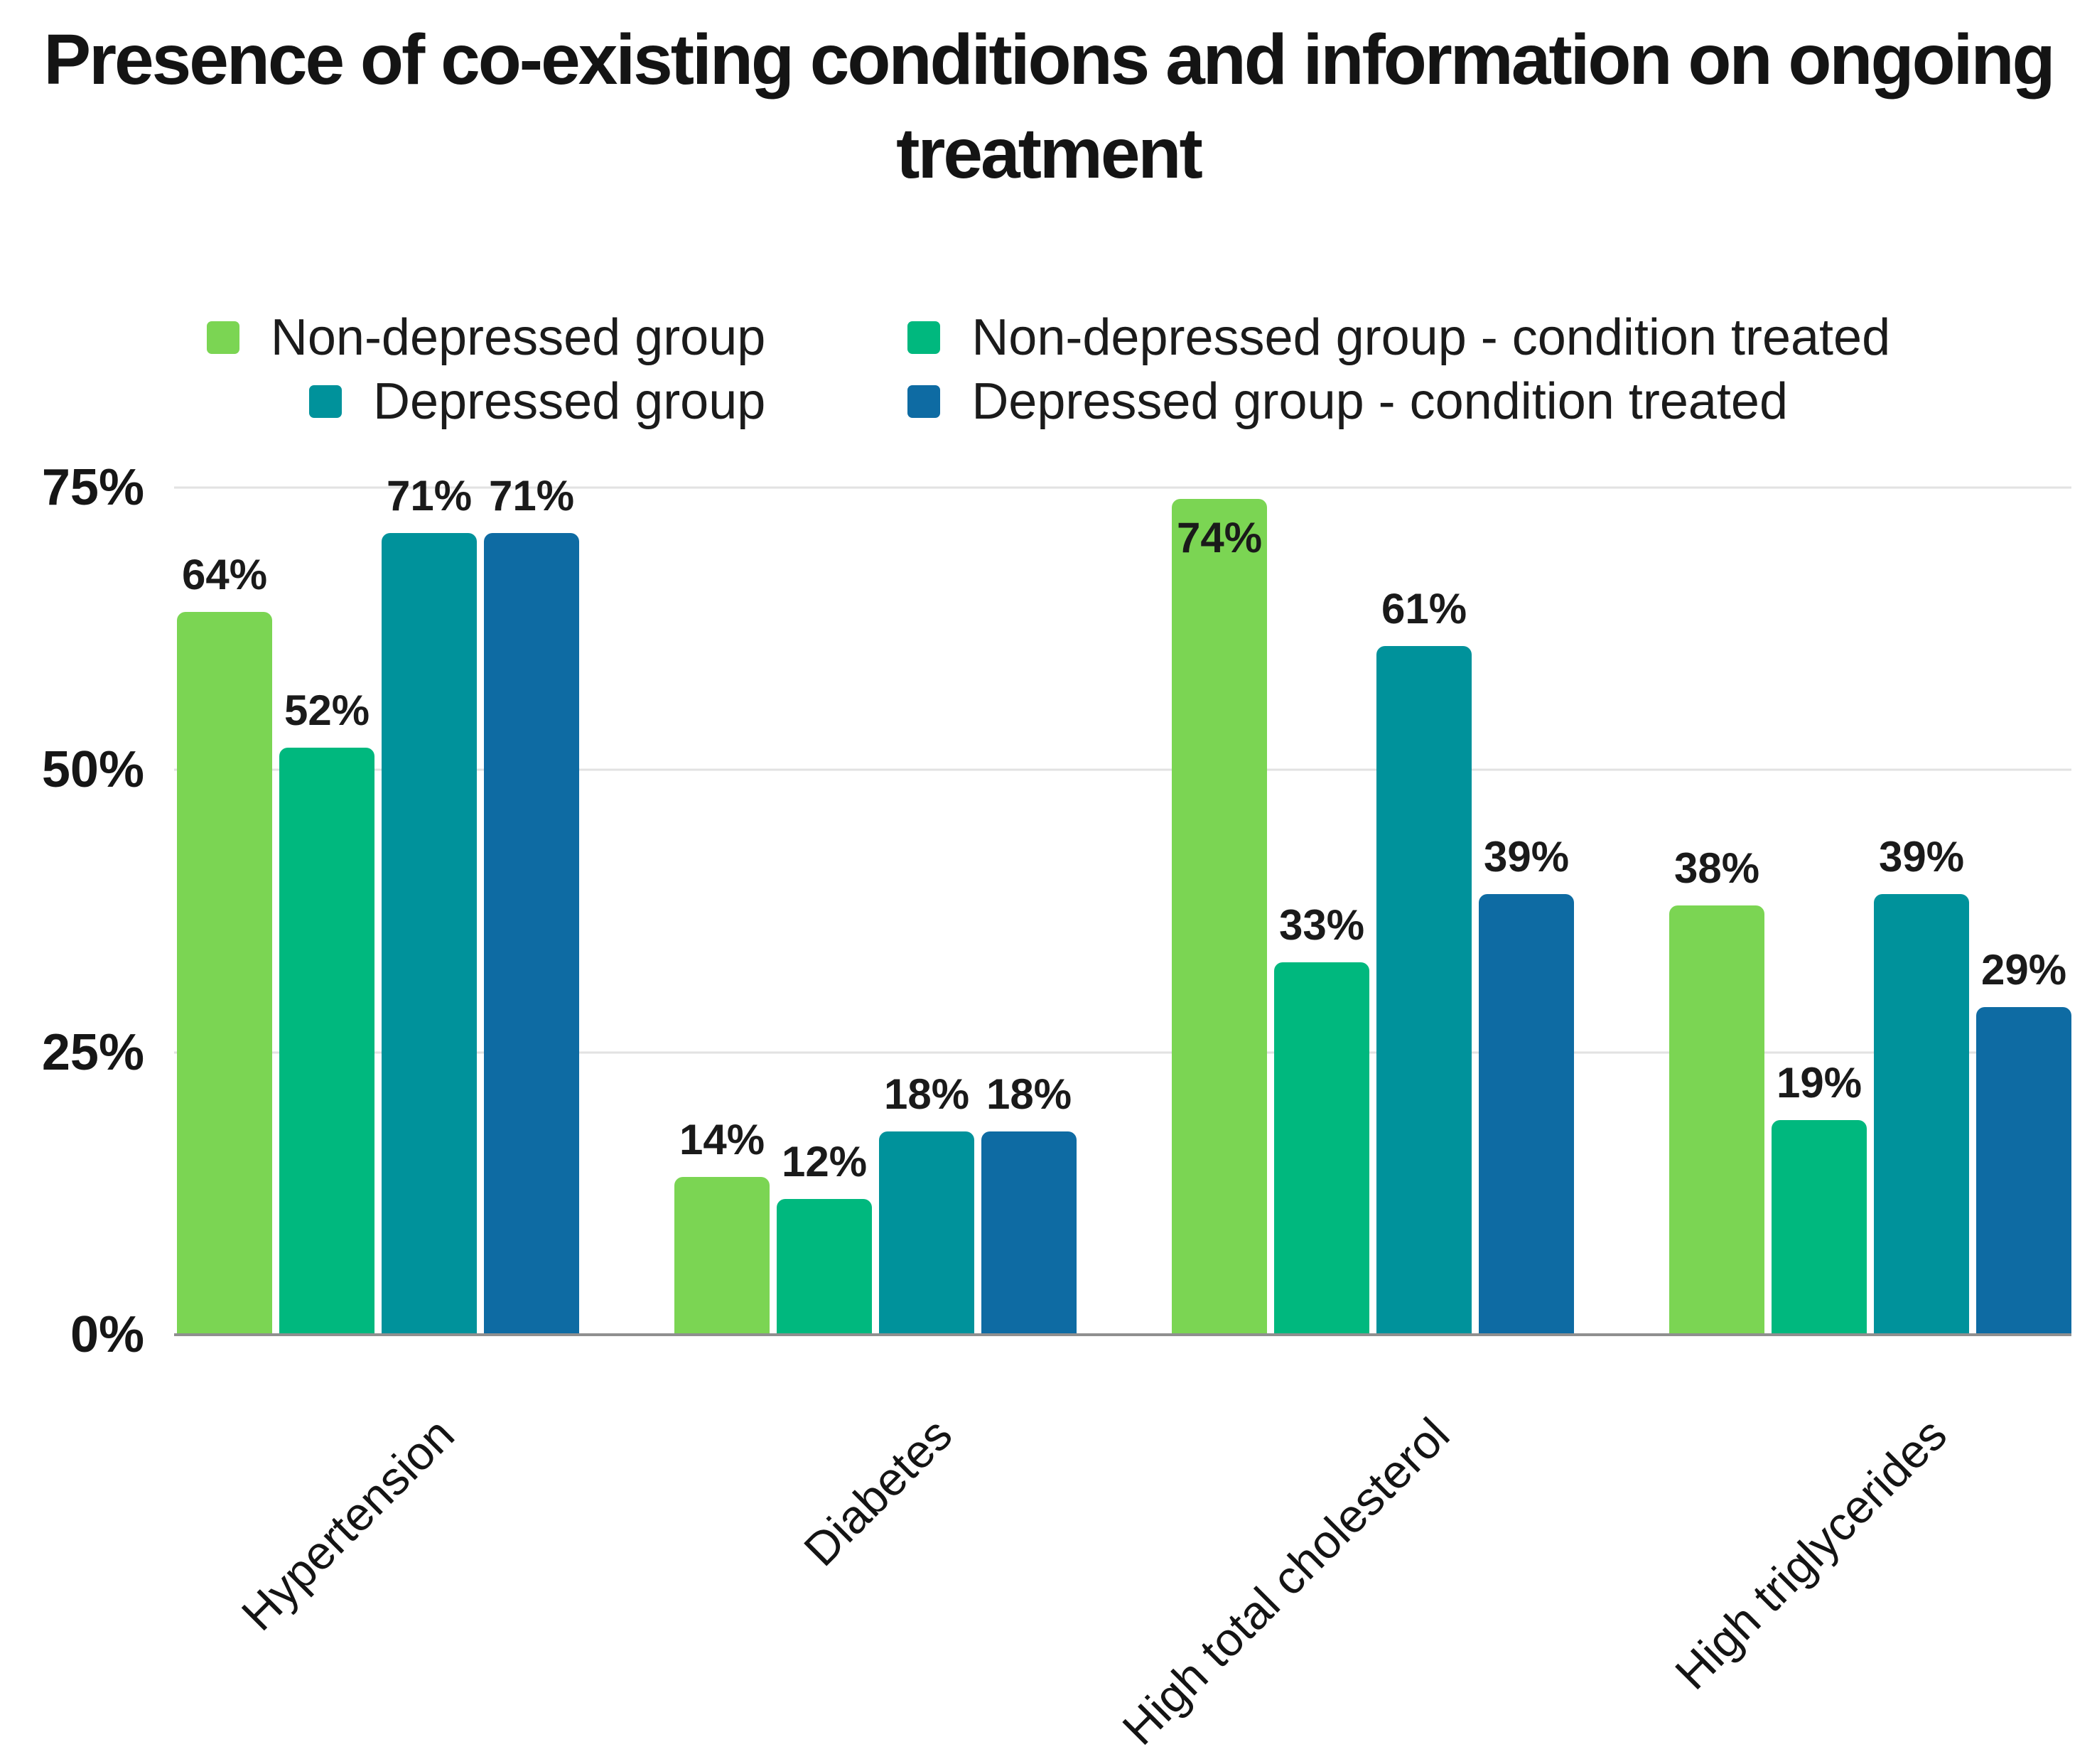 Image resolution: width=2097 pixels, height=1764 pixels. Describe the element at coordinates (107, 1334) in the screenshot. I see `y-tick-label-0pct: 0%` at that location.